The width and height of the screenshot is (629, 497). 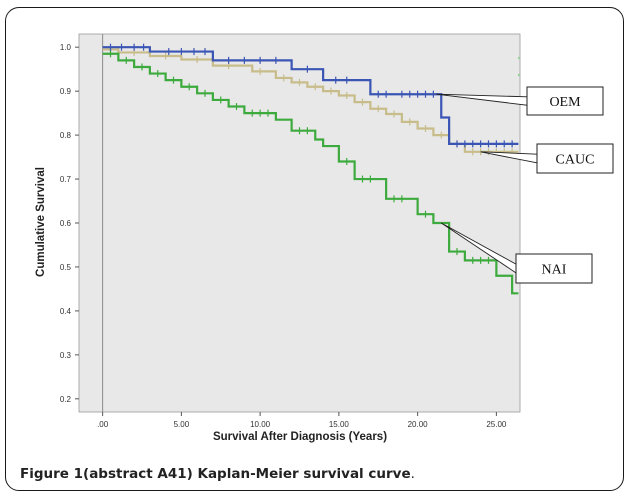 I want to click on x-tick-label: 15.00, so click(x=339, y=424).